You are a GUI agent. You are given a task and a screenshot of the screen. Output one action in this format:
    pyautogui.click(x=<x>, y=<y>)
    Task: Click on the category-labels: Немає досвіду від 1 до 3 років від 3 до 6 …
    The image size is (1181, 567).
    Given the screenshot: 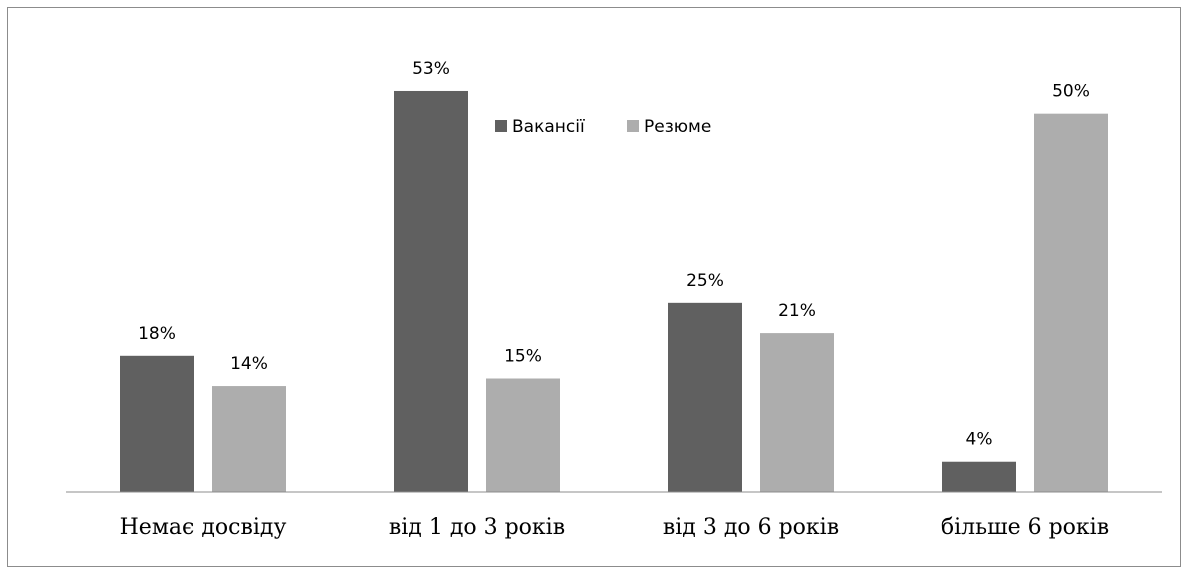 What is the action you would take?
    pyautogui.click(x=614, y=527)
    